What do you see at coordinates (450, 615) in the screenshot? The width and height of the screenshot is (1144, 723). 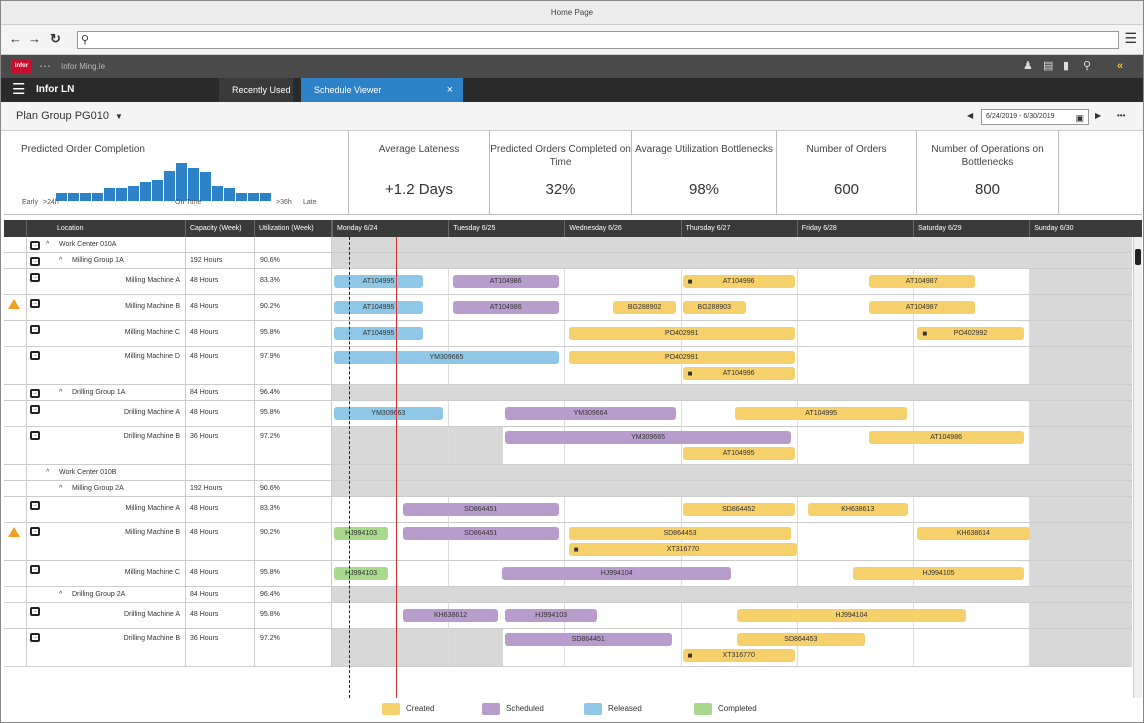 I see `order-bar: KH638612` at bounding box center [450, 615].